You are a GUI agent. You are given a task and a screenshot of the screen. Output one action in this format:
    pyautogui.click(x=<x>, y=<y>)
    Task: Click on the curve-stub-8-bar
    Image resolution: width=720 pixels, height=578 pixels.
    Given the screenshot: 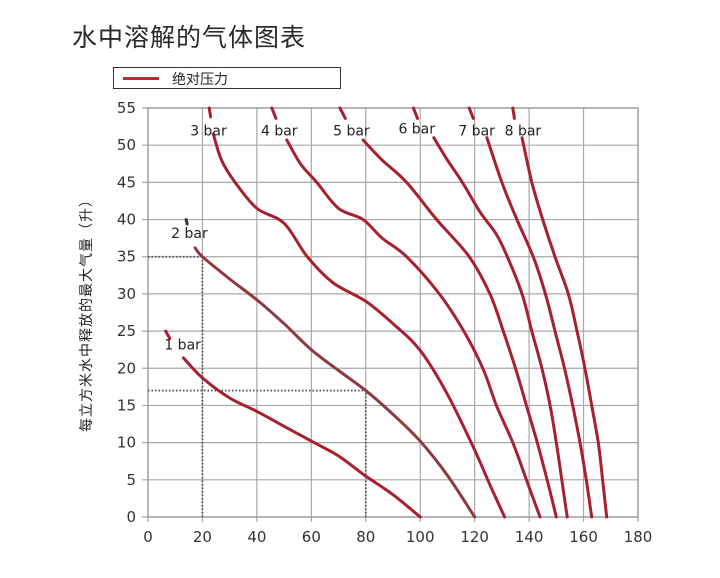 What is the action you would take?
    pyautogui.click(x=513, y=113)
    